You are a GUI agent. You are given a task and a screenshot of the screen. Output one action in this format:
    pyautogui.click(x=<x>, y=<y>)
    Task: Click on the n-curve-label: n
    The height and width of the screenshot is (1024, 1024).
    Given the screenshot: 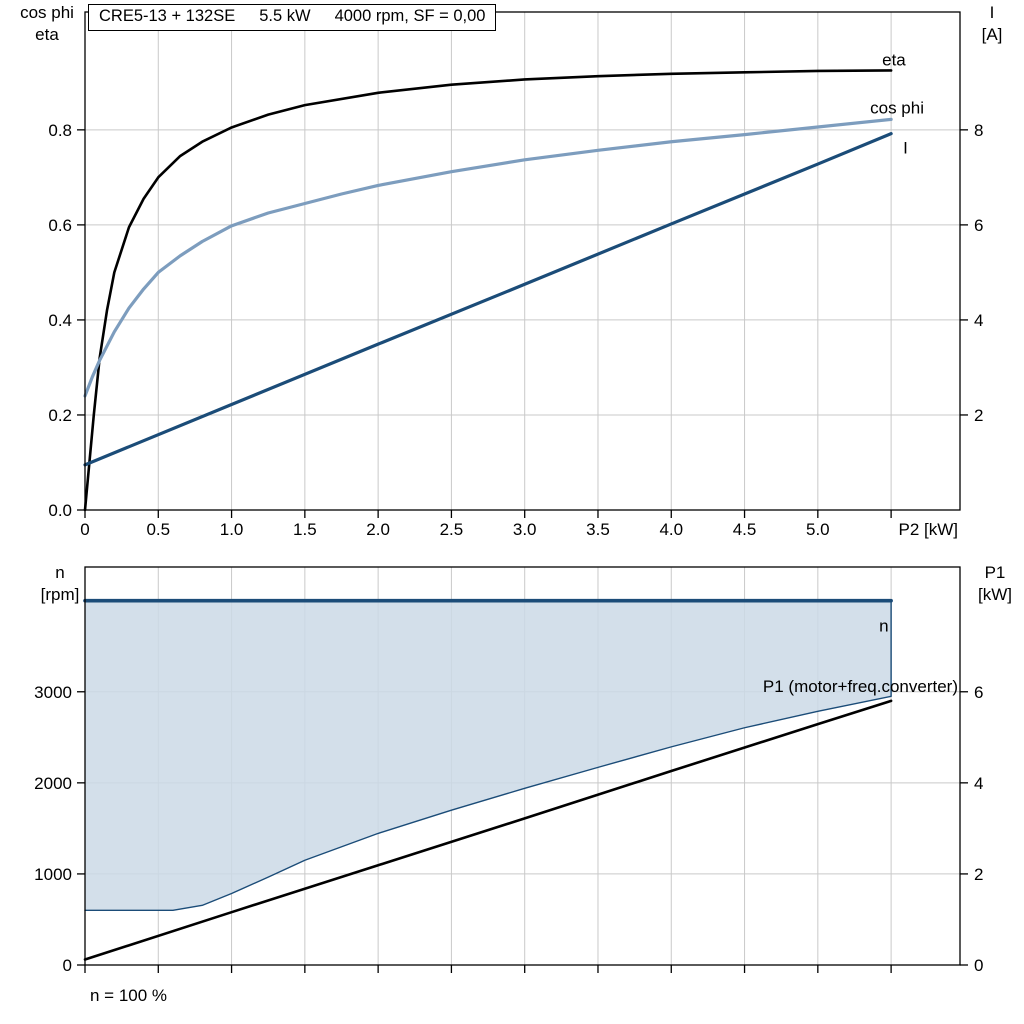 What is the action you would take?
    pyautogui.click(x=883, y=626)
    